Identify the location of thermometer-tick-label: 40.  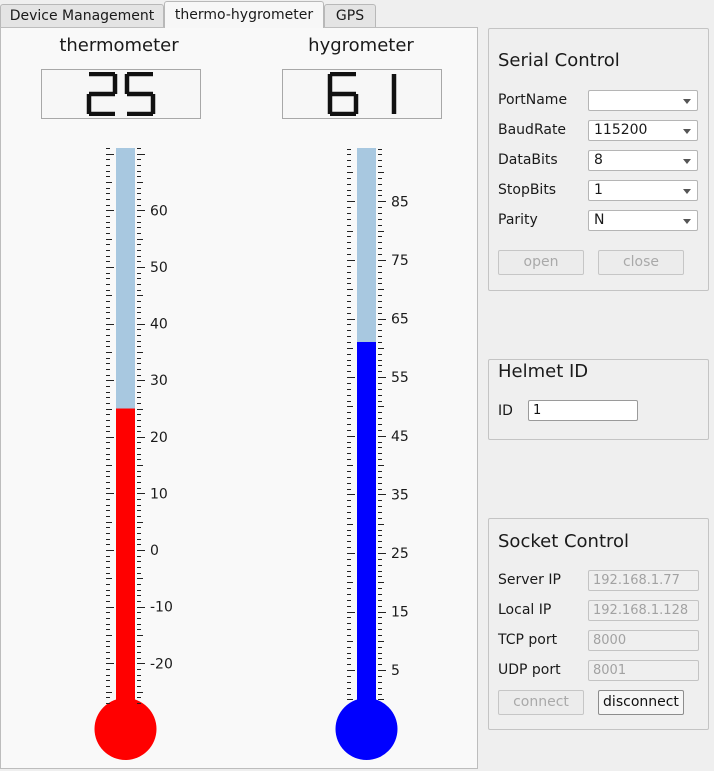
(159, 325).